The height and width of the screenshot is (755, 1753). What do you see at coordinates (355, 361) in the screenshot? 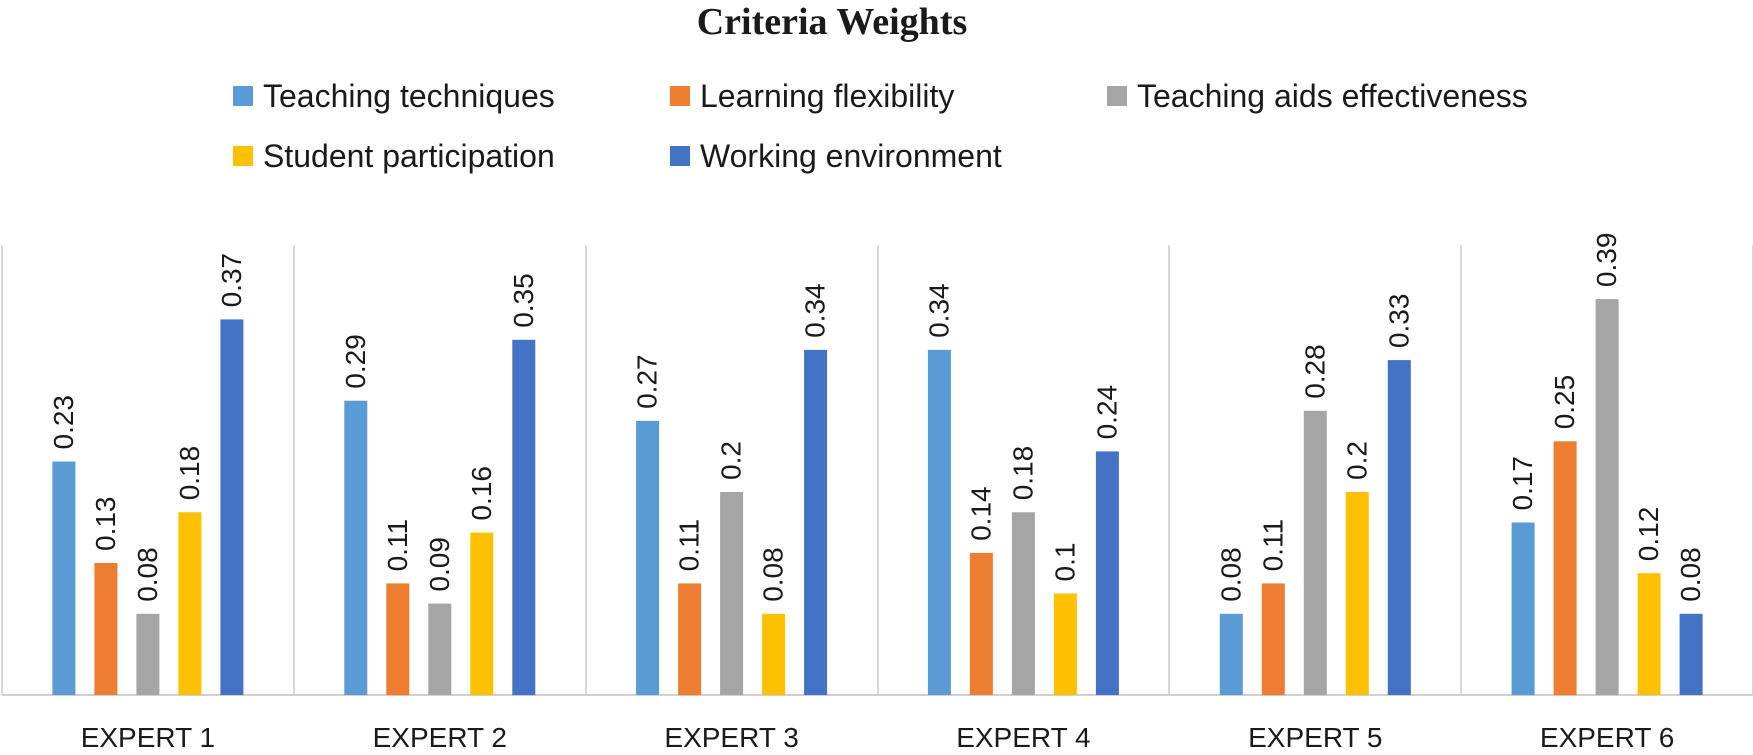
I see `data-label-expert-2-teaching-techniques: 0.29` at bounding box center [355, 361].